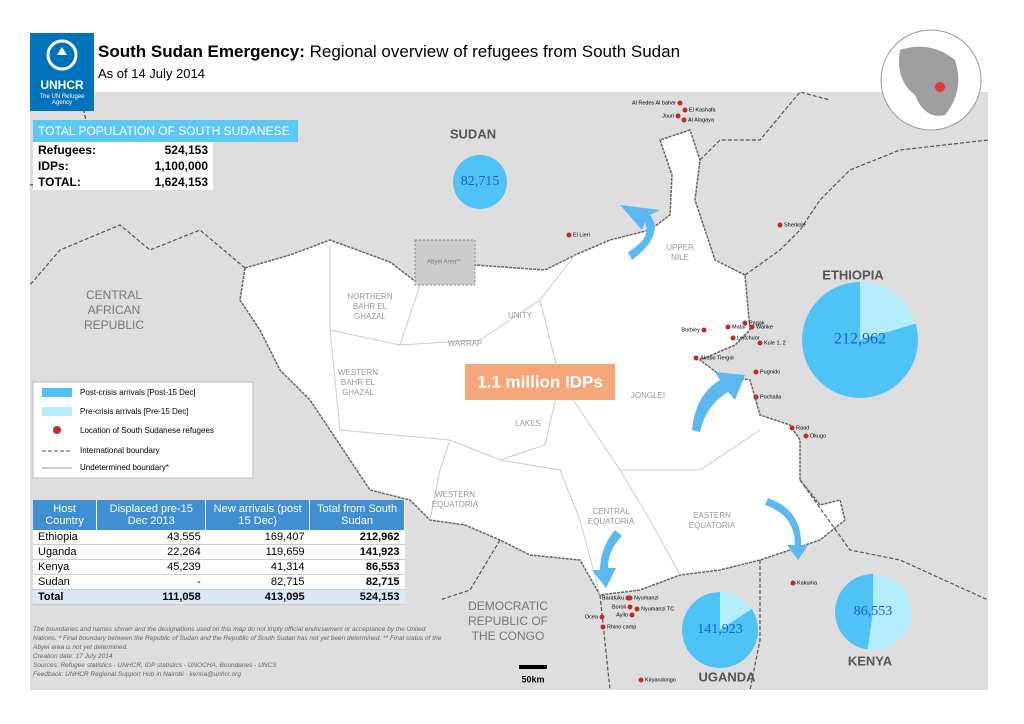  What do you see at coordinates (62, 55) in the screenshot?
I see `logo-icon` at bounding box center [62, 55].